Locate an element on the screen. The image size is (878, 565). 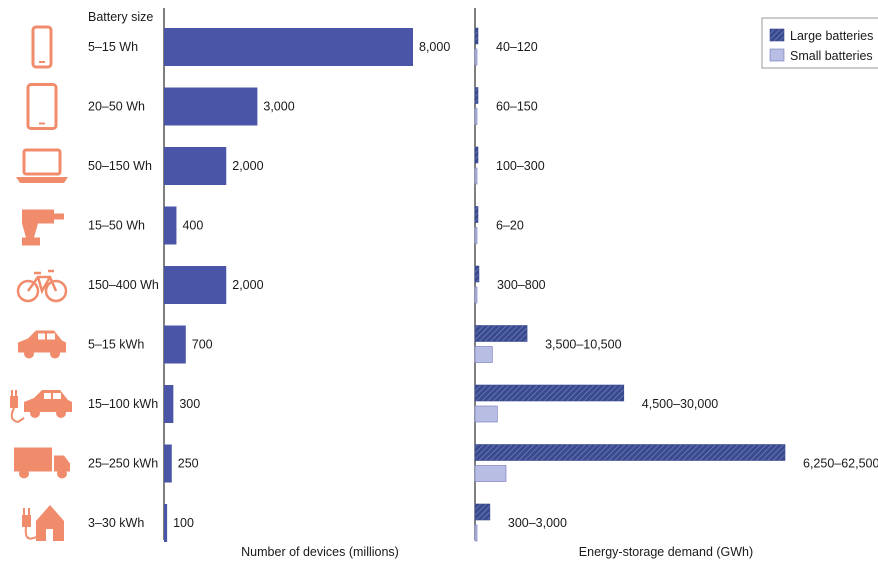
truck-icon is located at coordinates (42, 463).